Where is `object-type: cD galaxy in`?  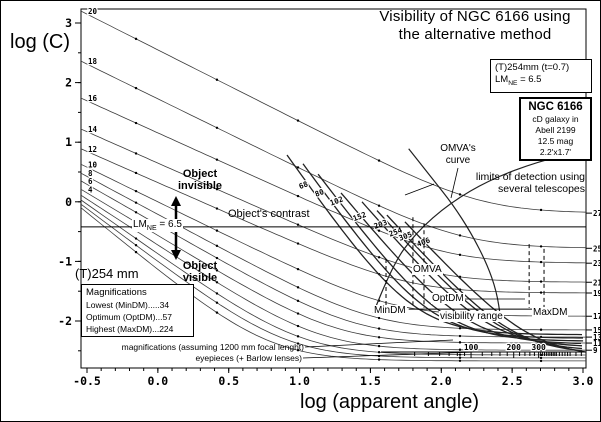
object-type: cD galaxy in is located at coordinates (555, 119).